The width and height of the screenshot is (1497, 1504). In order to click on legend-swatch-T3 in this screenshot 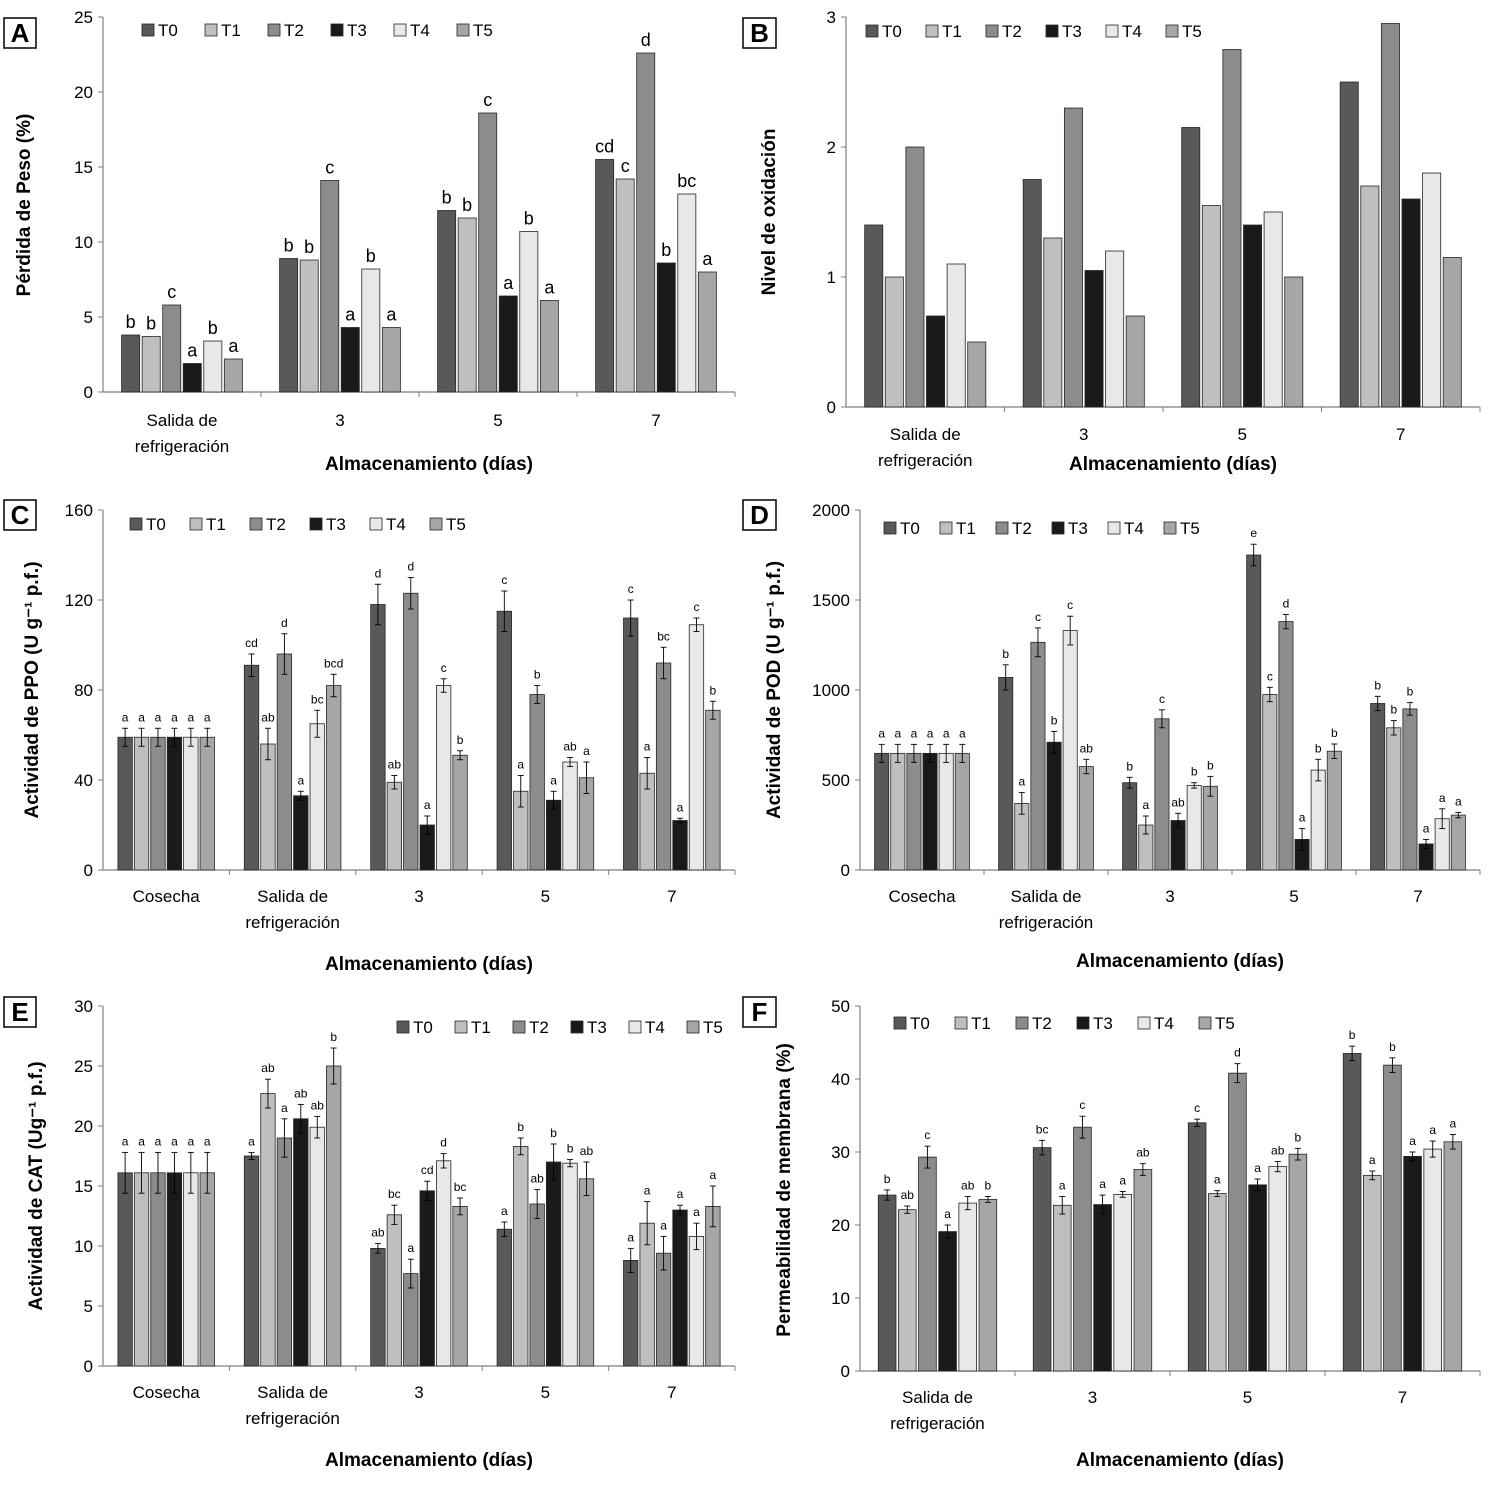, I will do `click(337, 30)`.